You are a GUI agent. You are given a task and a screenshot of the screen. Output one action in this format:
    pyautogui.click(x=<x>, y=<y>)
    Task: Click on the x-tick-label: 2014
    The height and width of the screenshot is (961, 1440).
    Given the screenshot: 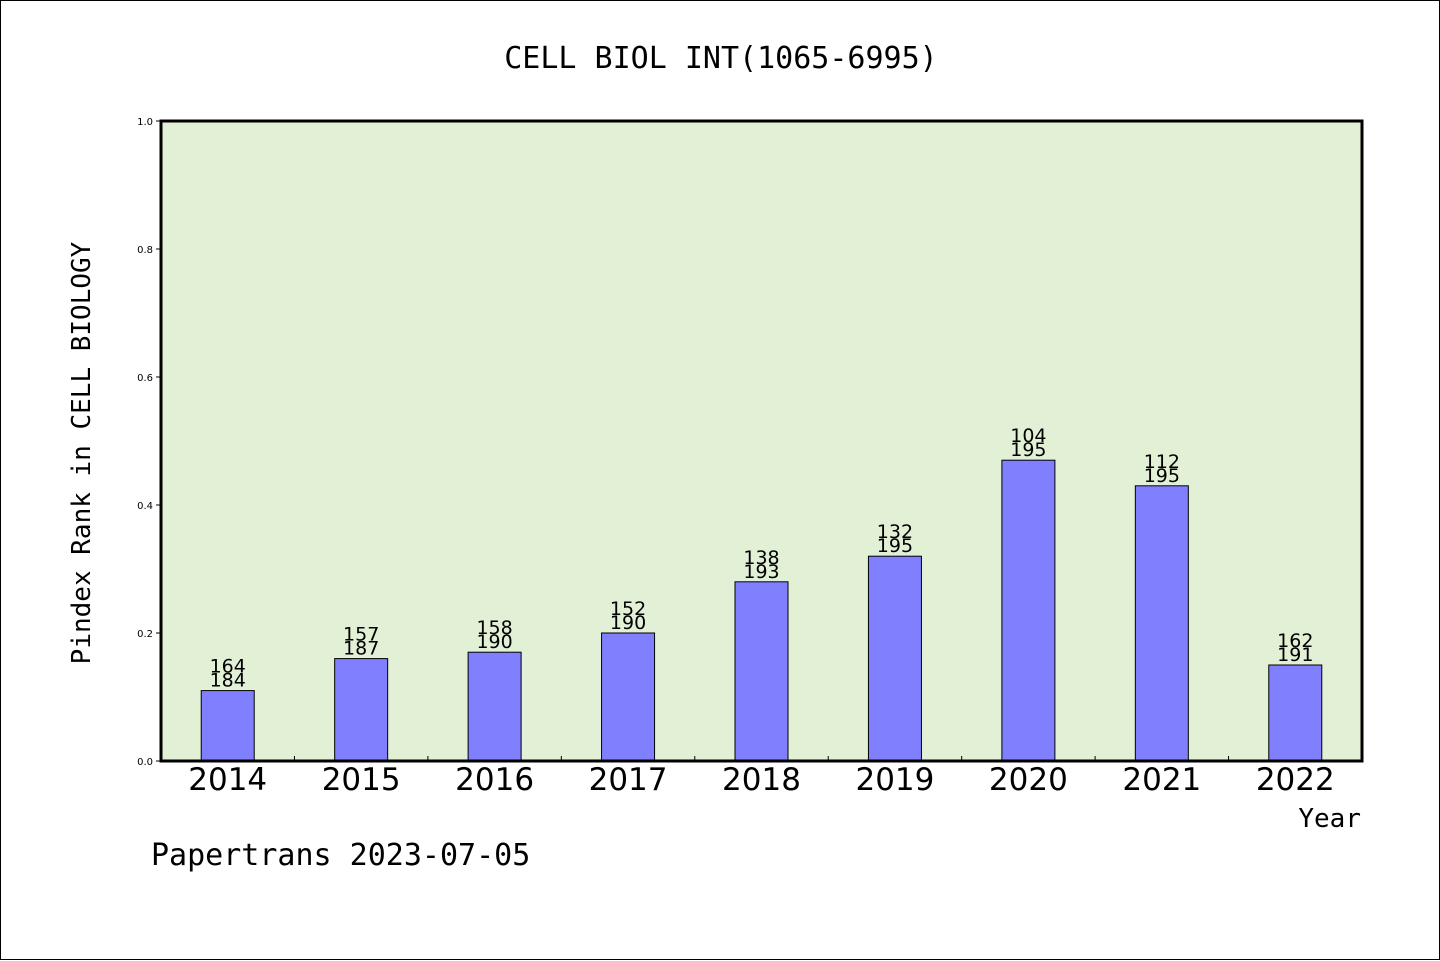 What is the action you would take?
    pyautogui.click(x=227, y=780)
    